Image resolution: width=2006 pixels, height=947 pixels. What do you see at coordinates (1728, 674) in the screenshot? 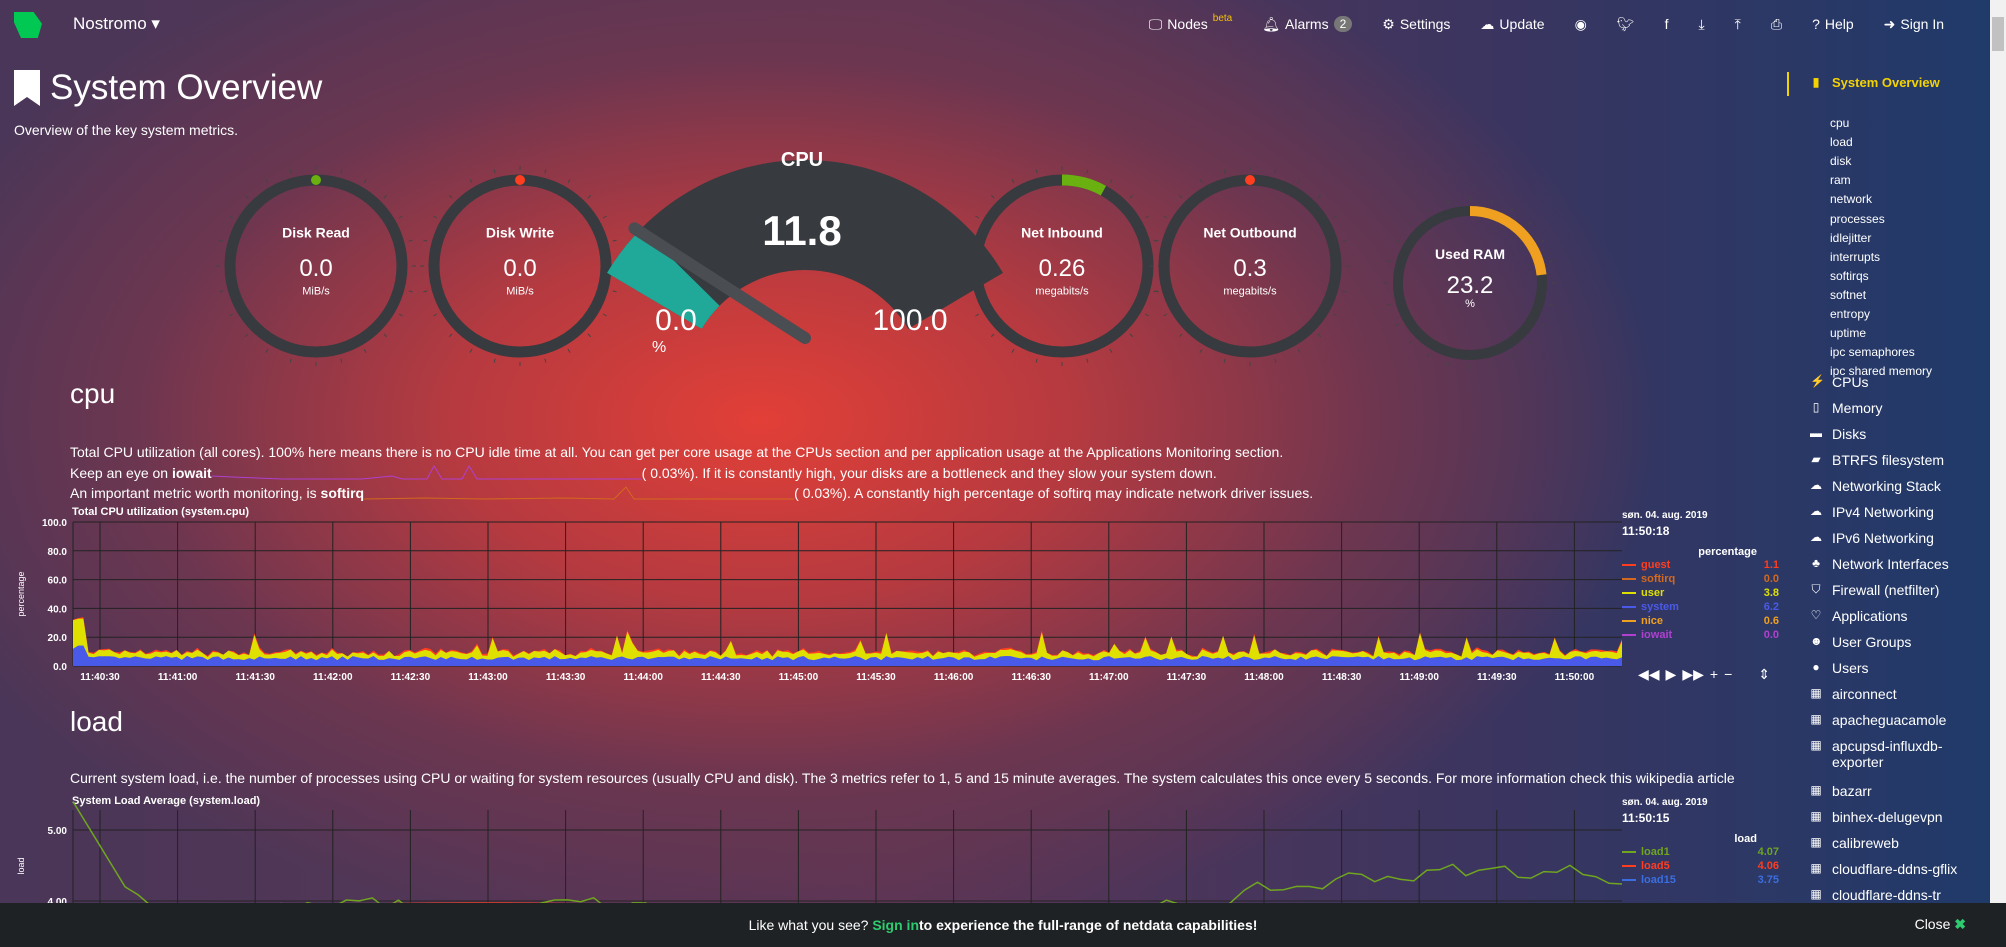
I see `zoom-out-icon: −` at bounding box center [1728, 674].